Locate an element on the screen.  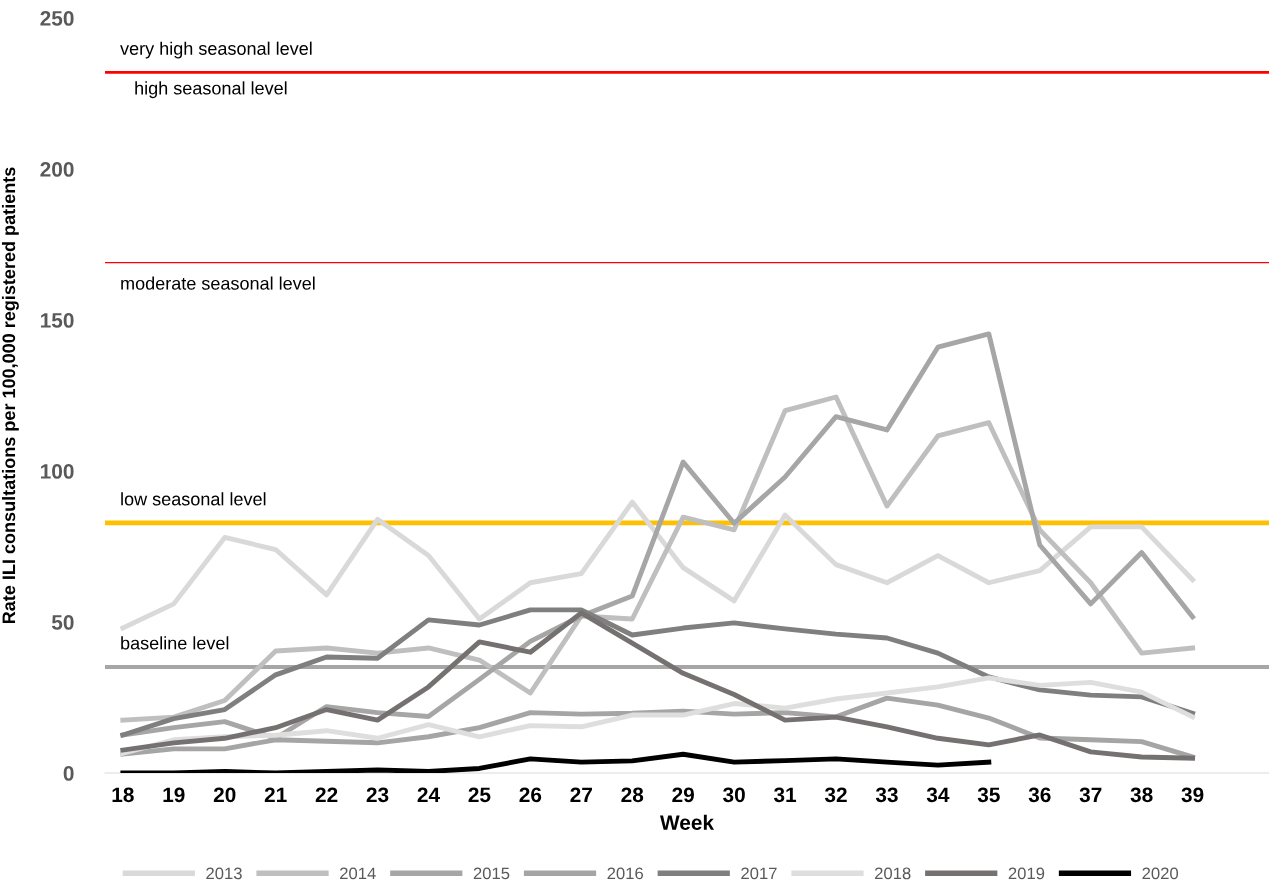
x-tick-label: 28 is located at coordinates (632, 795).